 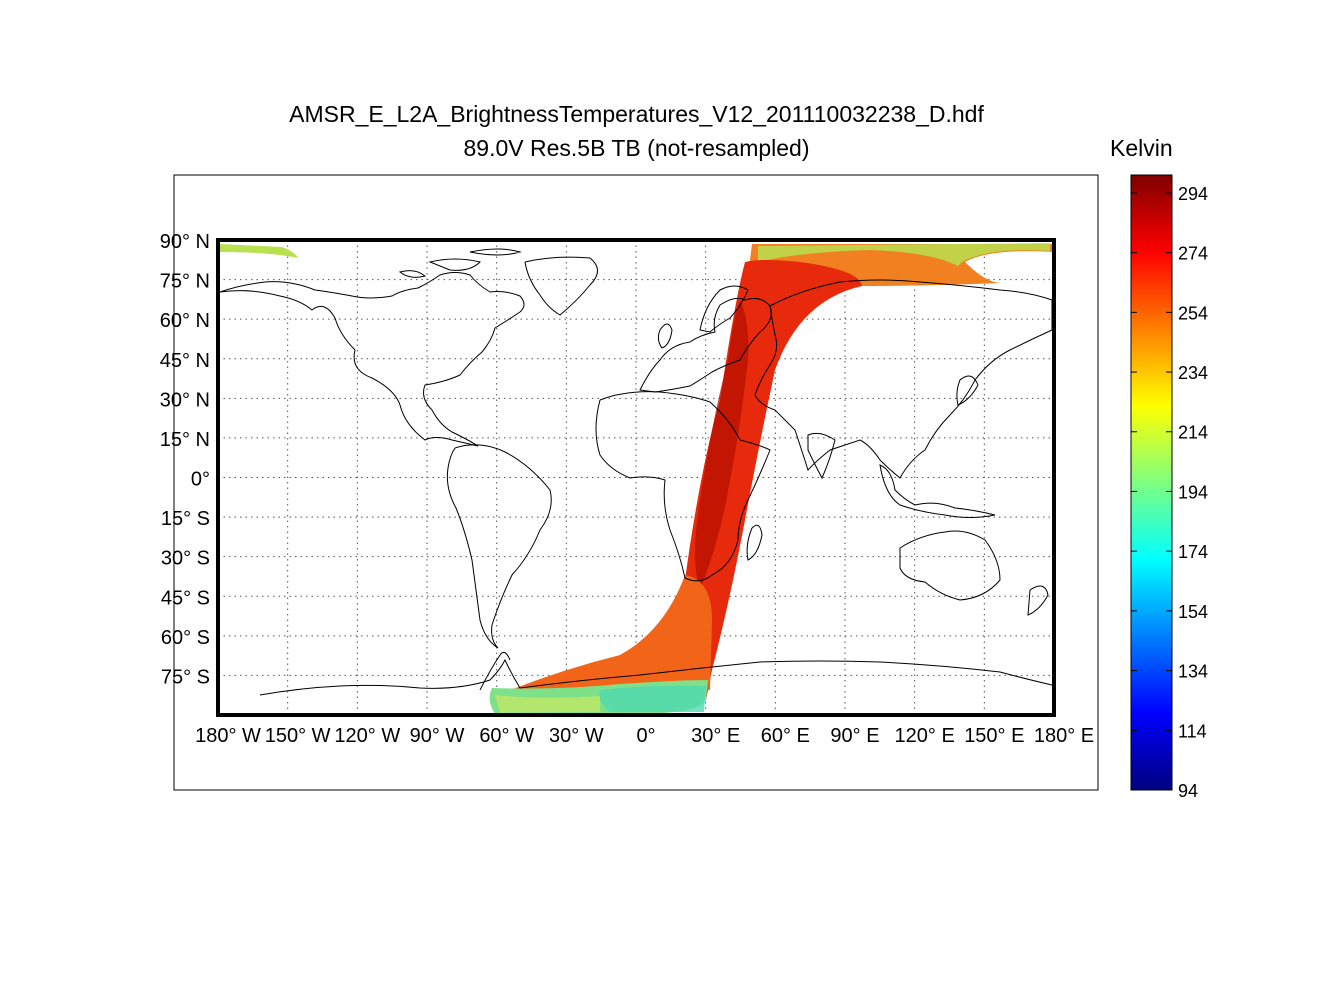 What do you see at coordinates (460, 263) in the screenshot?
I see `coast-arctic-islands` at bounding box center [460, 263].